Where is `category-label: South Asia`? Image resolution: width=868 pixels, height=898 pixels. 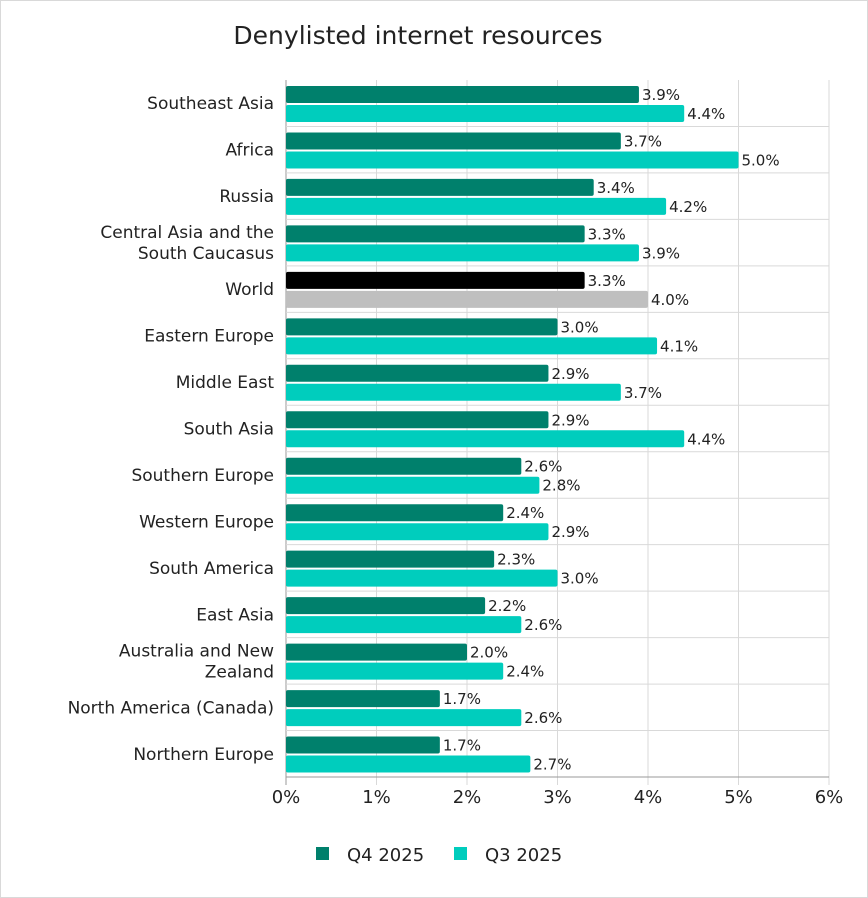 category-label: South Asia is located at coordinates (229, 430).